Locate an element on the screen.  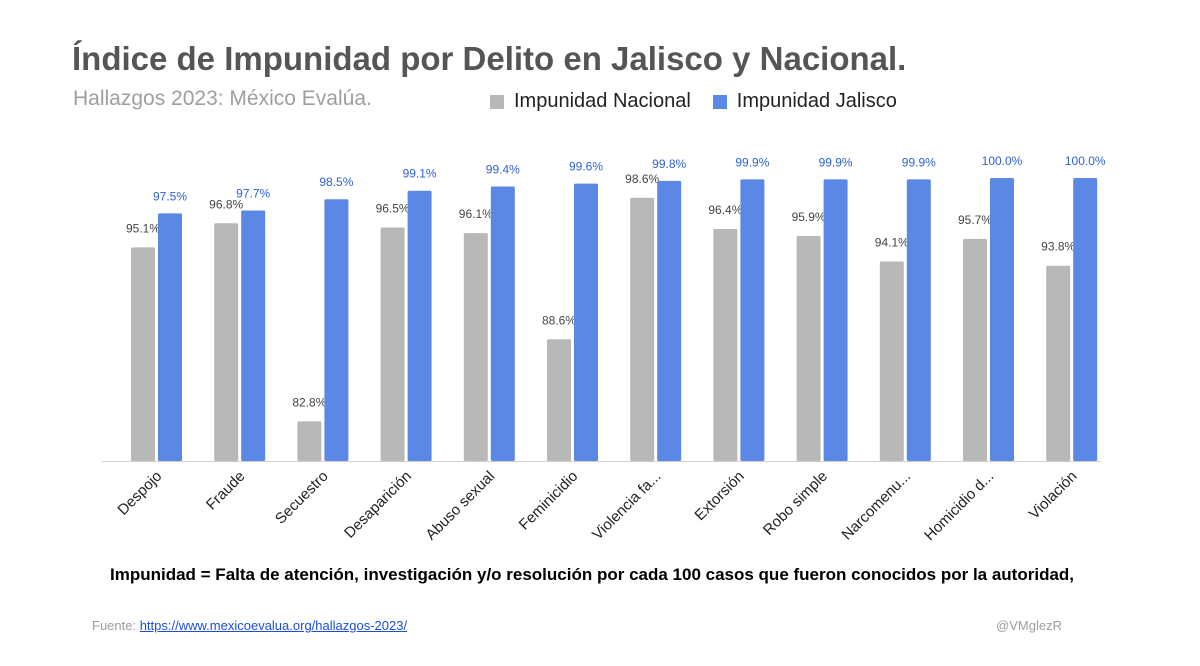
data-label-nacional: 96.4% is located at coordinates (725, 210).